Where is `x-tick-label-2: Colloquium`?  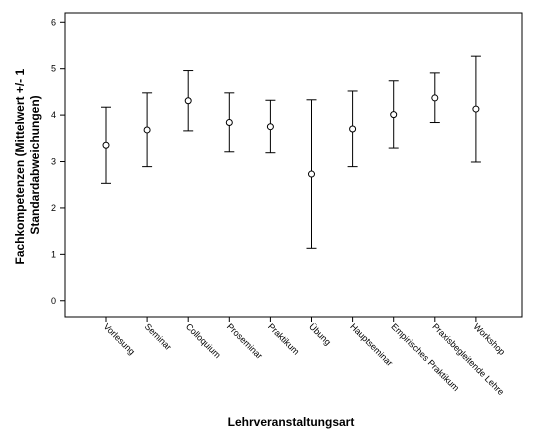
x-tick-label-2: Colloquium is located at coordinates (203, 340).